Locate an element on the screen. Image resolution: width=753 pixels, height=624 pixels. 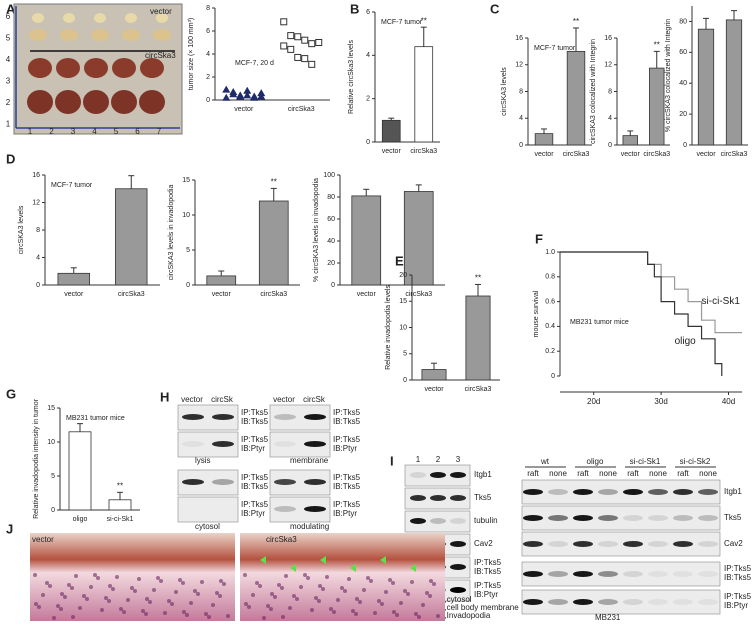
ruler-label: 1 is located at coordinates (8, 124).